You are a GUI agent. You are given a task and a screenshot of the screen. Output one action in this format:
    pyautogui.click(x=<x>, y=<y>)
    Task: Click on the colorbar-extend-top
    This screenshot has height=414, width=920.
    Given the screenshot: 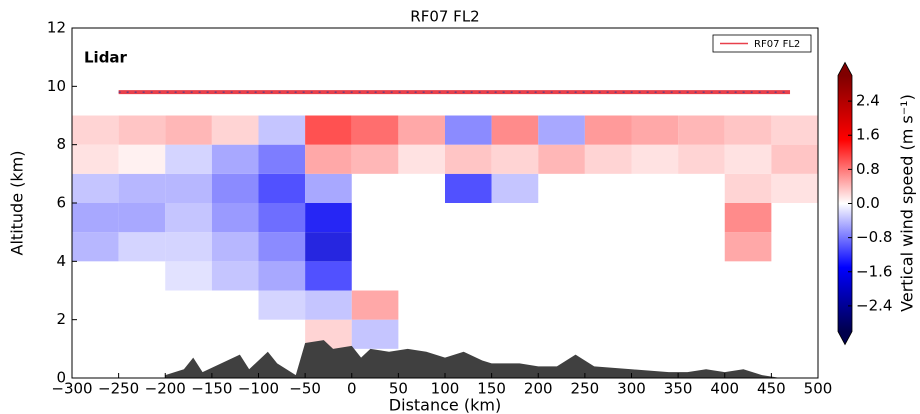 What is the action you would take?
    pyautogui.click(x=845, y=69)
    